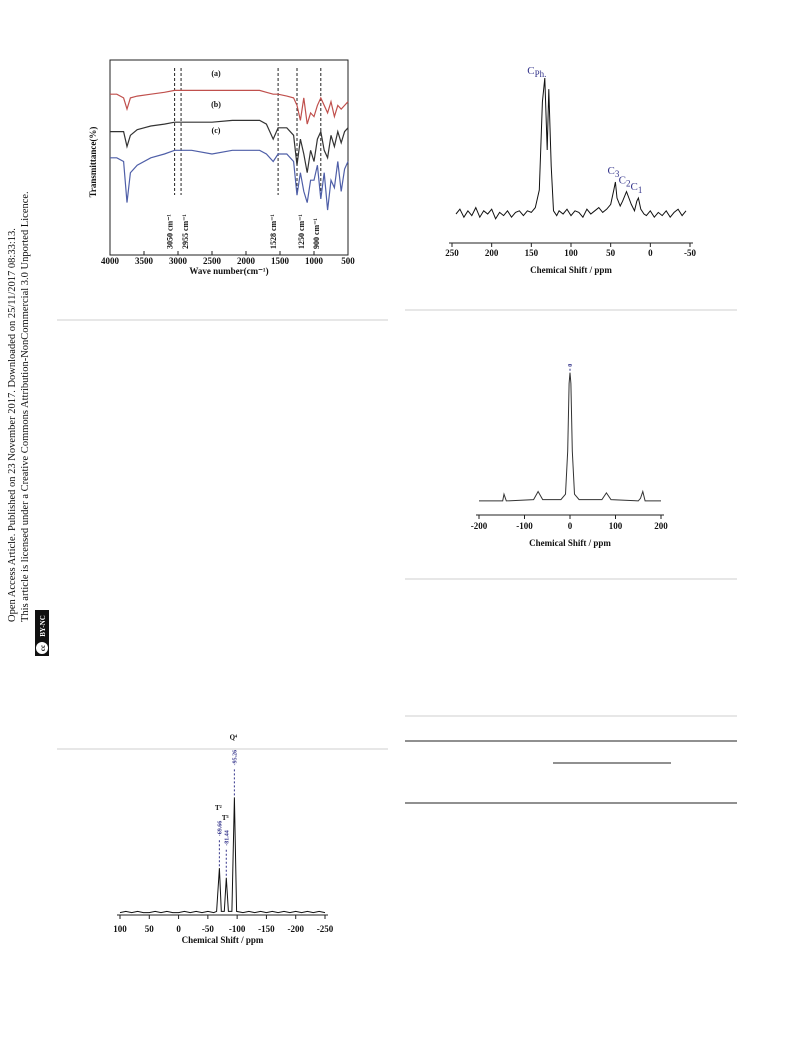 This screenshot has height=1039, width=793. I want to click on series-label: (c), so click(216, 130).